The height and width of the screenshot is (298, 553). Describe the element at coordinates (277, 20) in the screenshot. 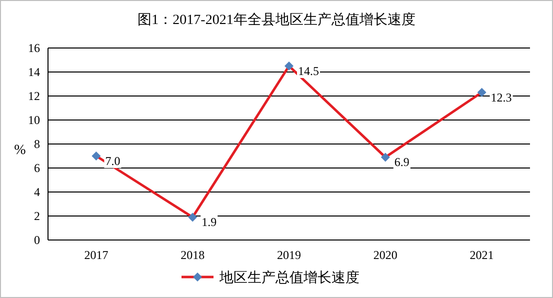

I see `chart-title: 图1：2017-2021年全县地区生产总值增长速度` at that location.